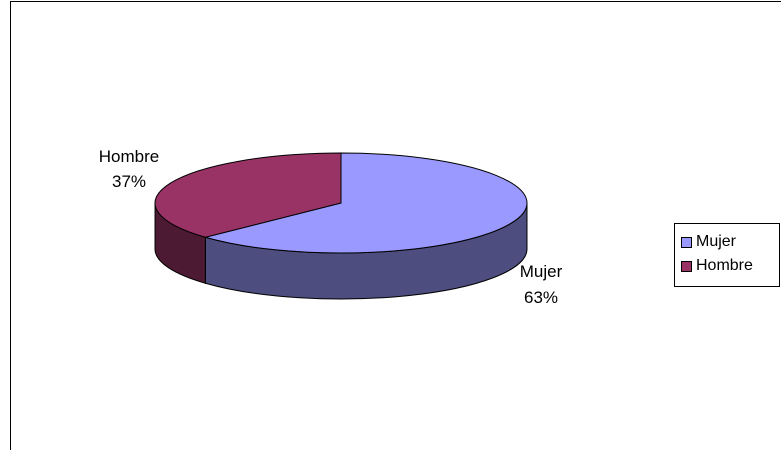 This screenshot has width=781, height=450. Describe the element at coordinates (716, 241) in the screenshot. I see `legend-label-mujer: Mujer` at that location.